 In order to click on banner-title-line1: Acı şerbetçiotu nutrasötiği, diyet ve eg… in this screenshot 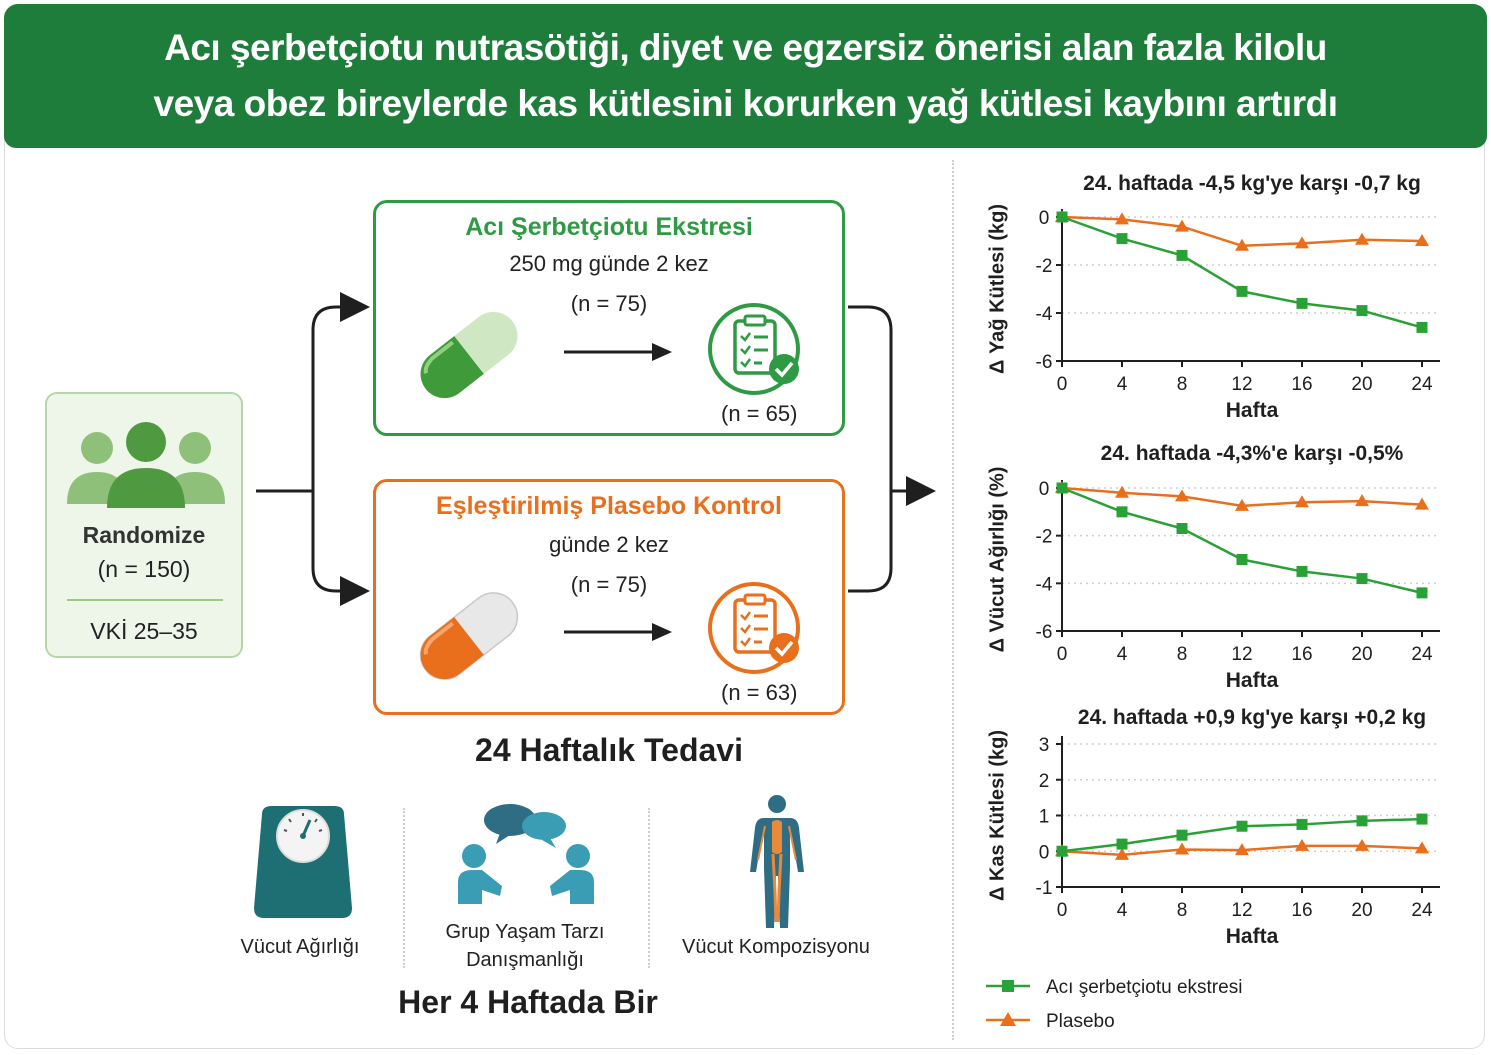, I will do `click(745, 47)`.